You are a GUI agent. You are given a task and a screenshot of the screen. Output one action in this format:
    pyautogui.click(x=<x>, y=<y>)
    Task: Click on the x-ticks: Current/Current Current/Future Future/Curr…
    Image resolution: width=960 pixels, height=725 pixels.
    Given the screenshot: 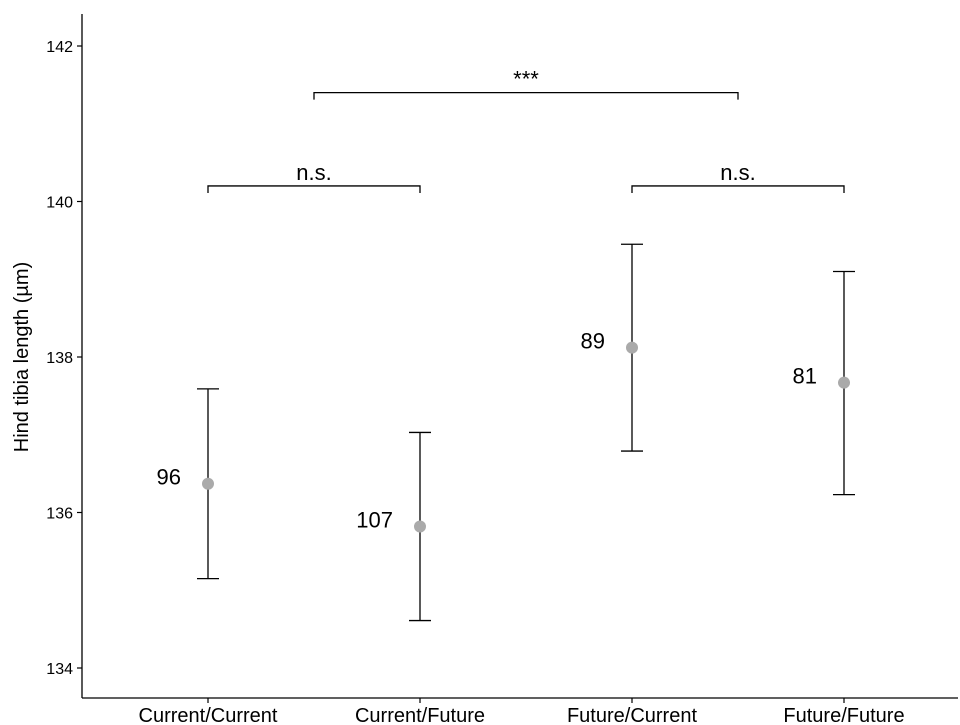 What is the action you would take?
    pyautogui.click(x=522, y=711)
    